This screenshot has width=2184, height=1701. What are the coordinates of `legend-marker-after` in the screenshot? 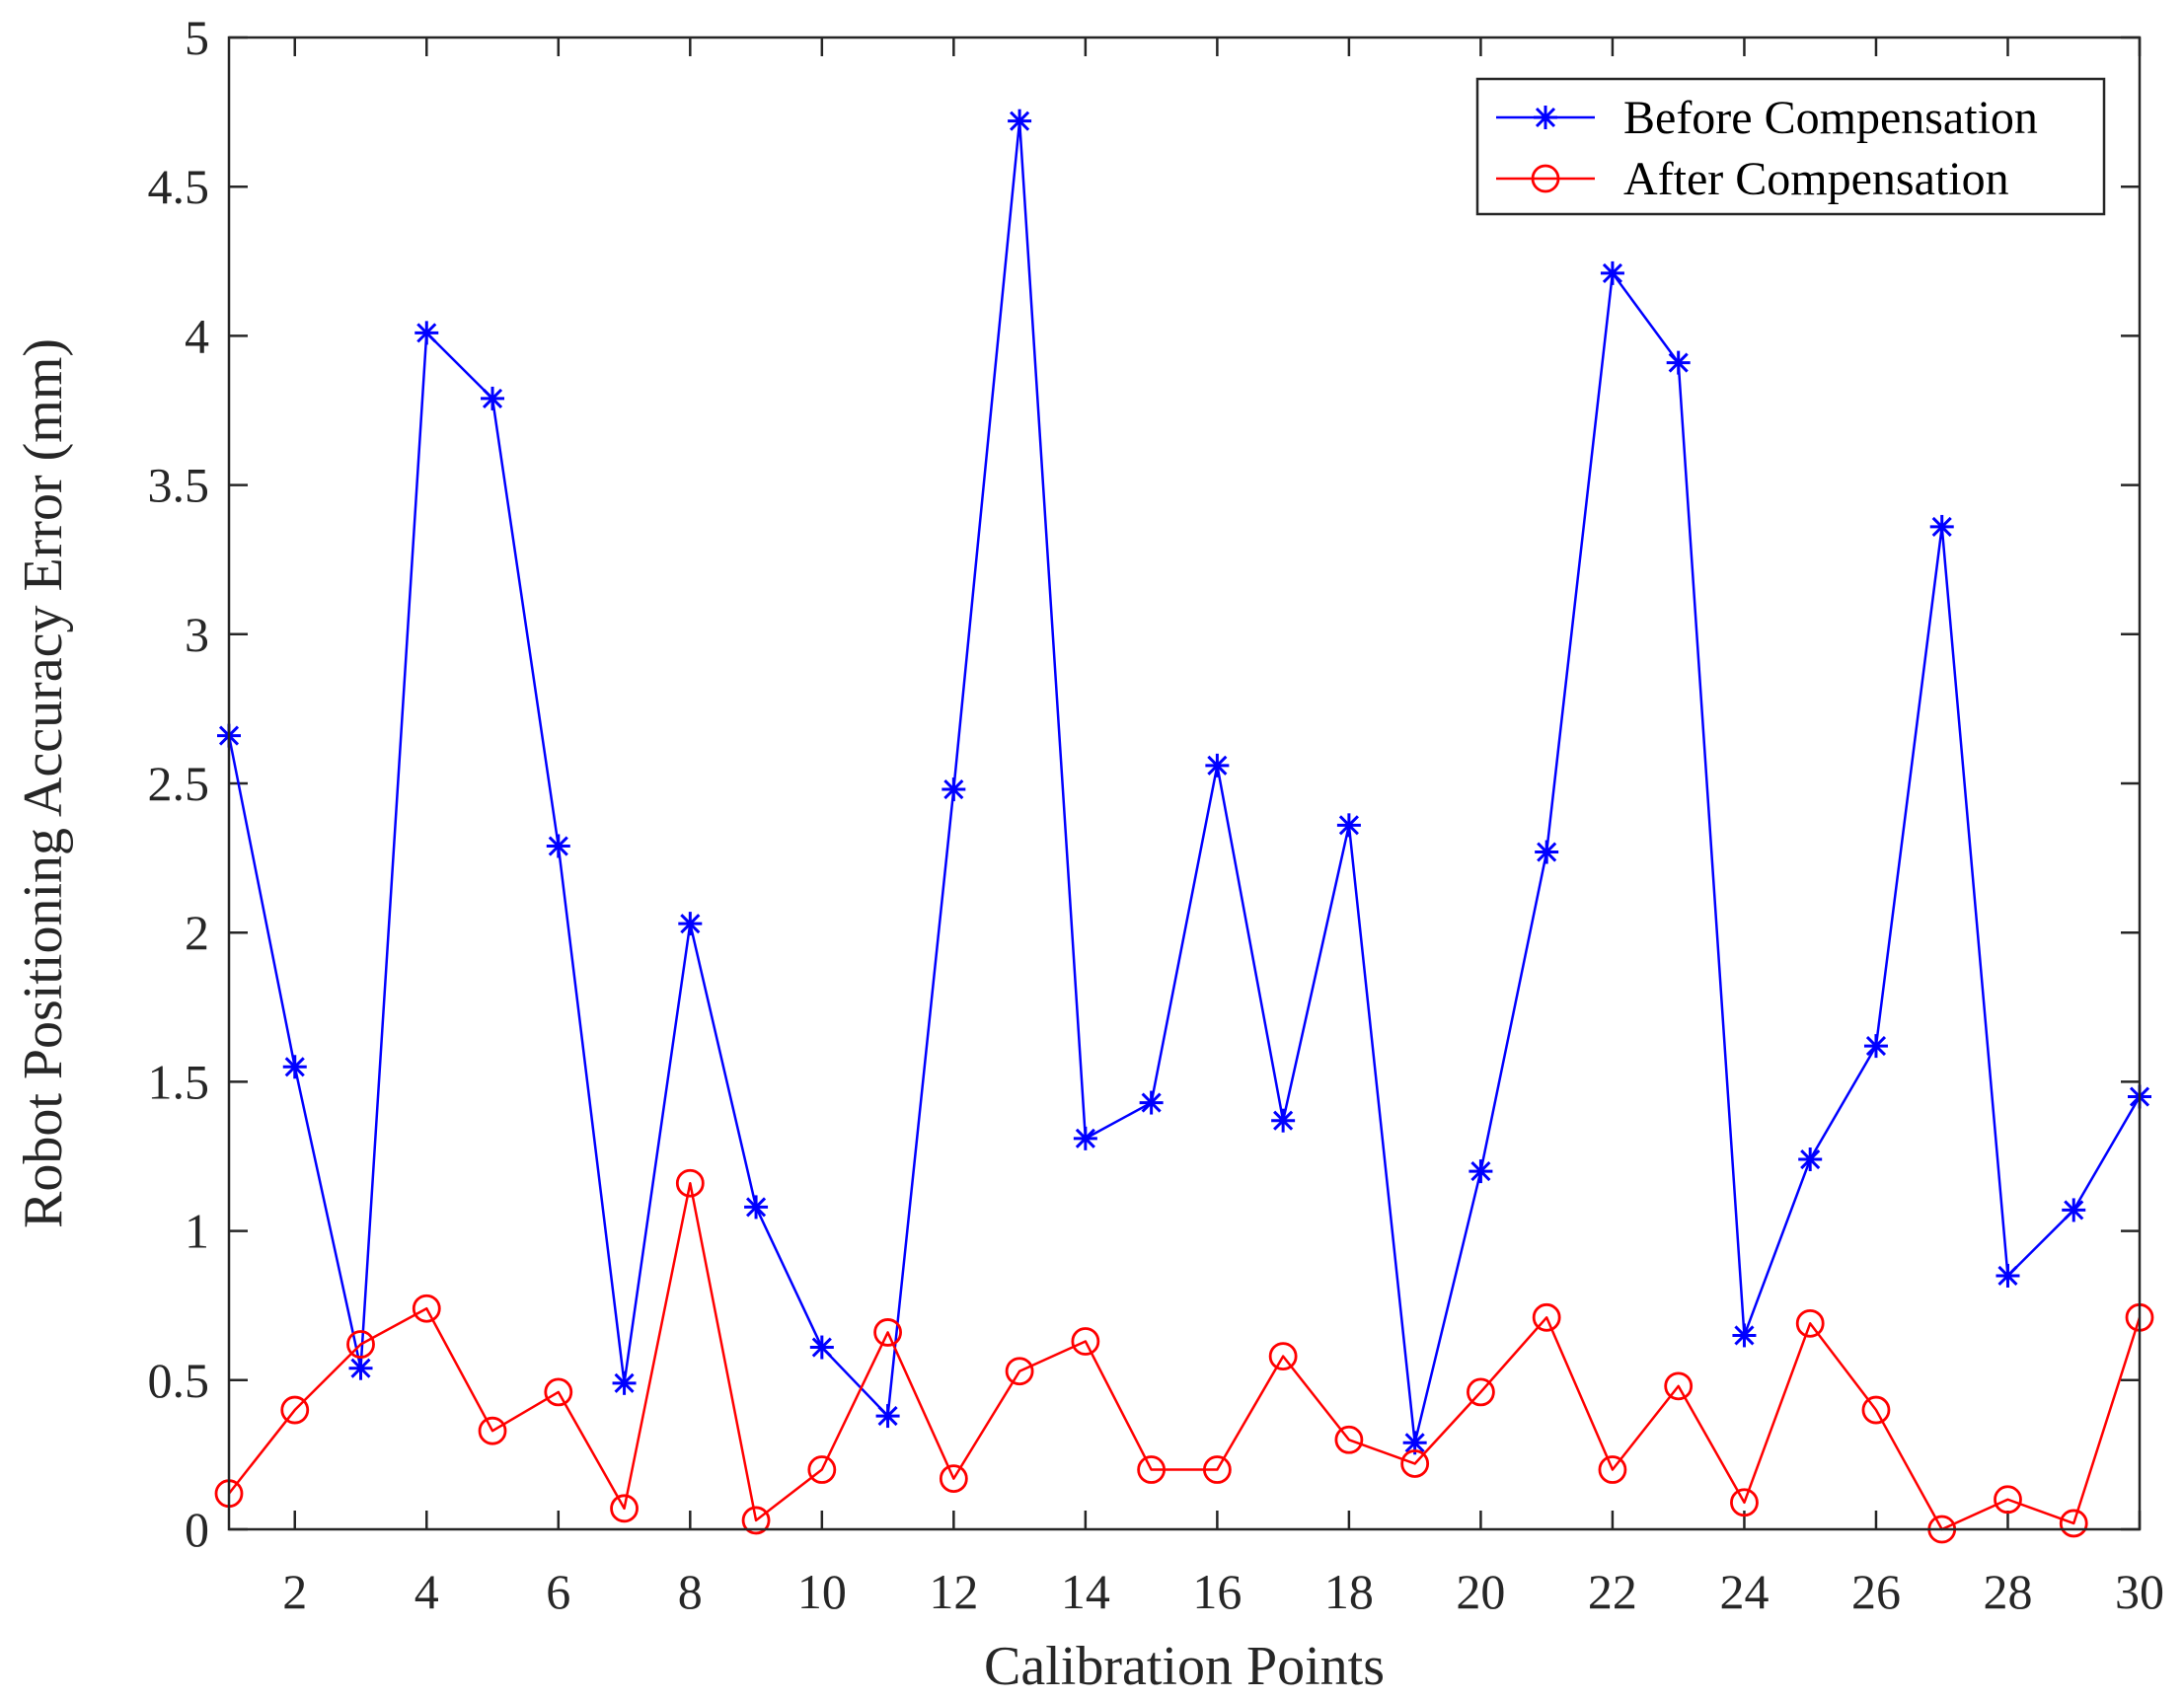 It's located at (1545, 178).